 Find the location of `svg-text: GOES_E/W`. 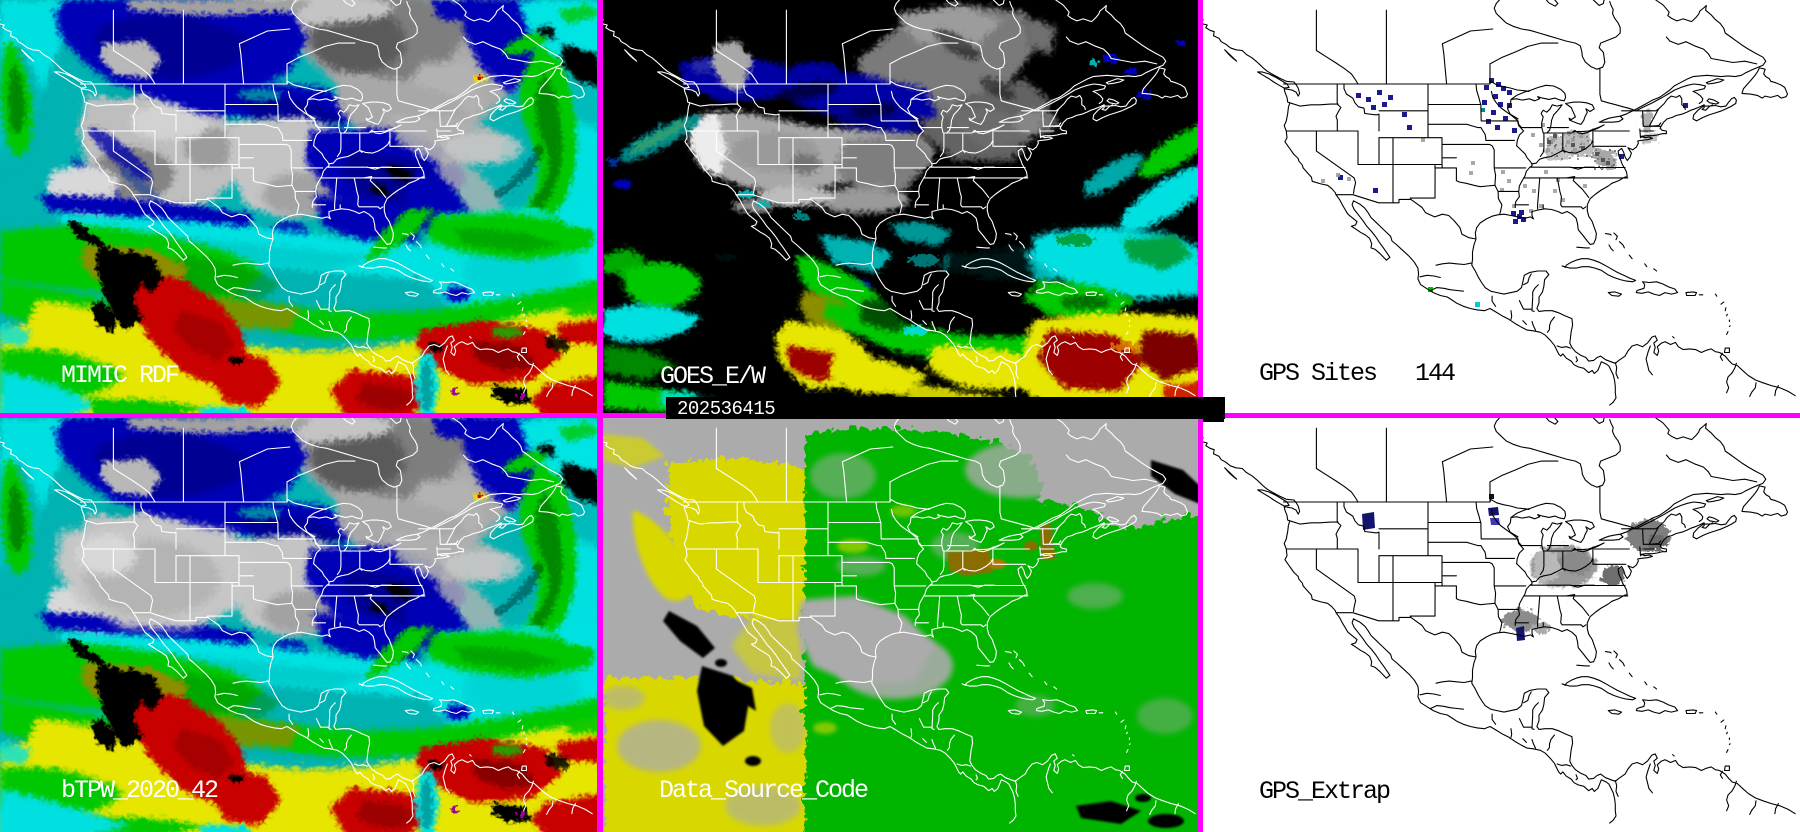

svg-text: GOES_E/W is located at coordinates (713, 376).